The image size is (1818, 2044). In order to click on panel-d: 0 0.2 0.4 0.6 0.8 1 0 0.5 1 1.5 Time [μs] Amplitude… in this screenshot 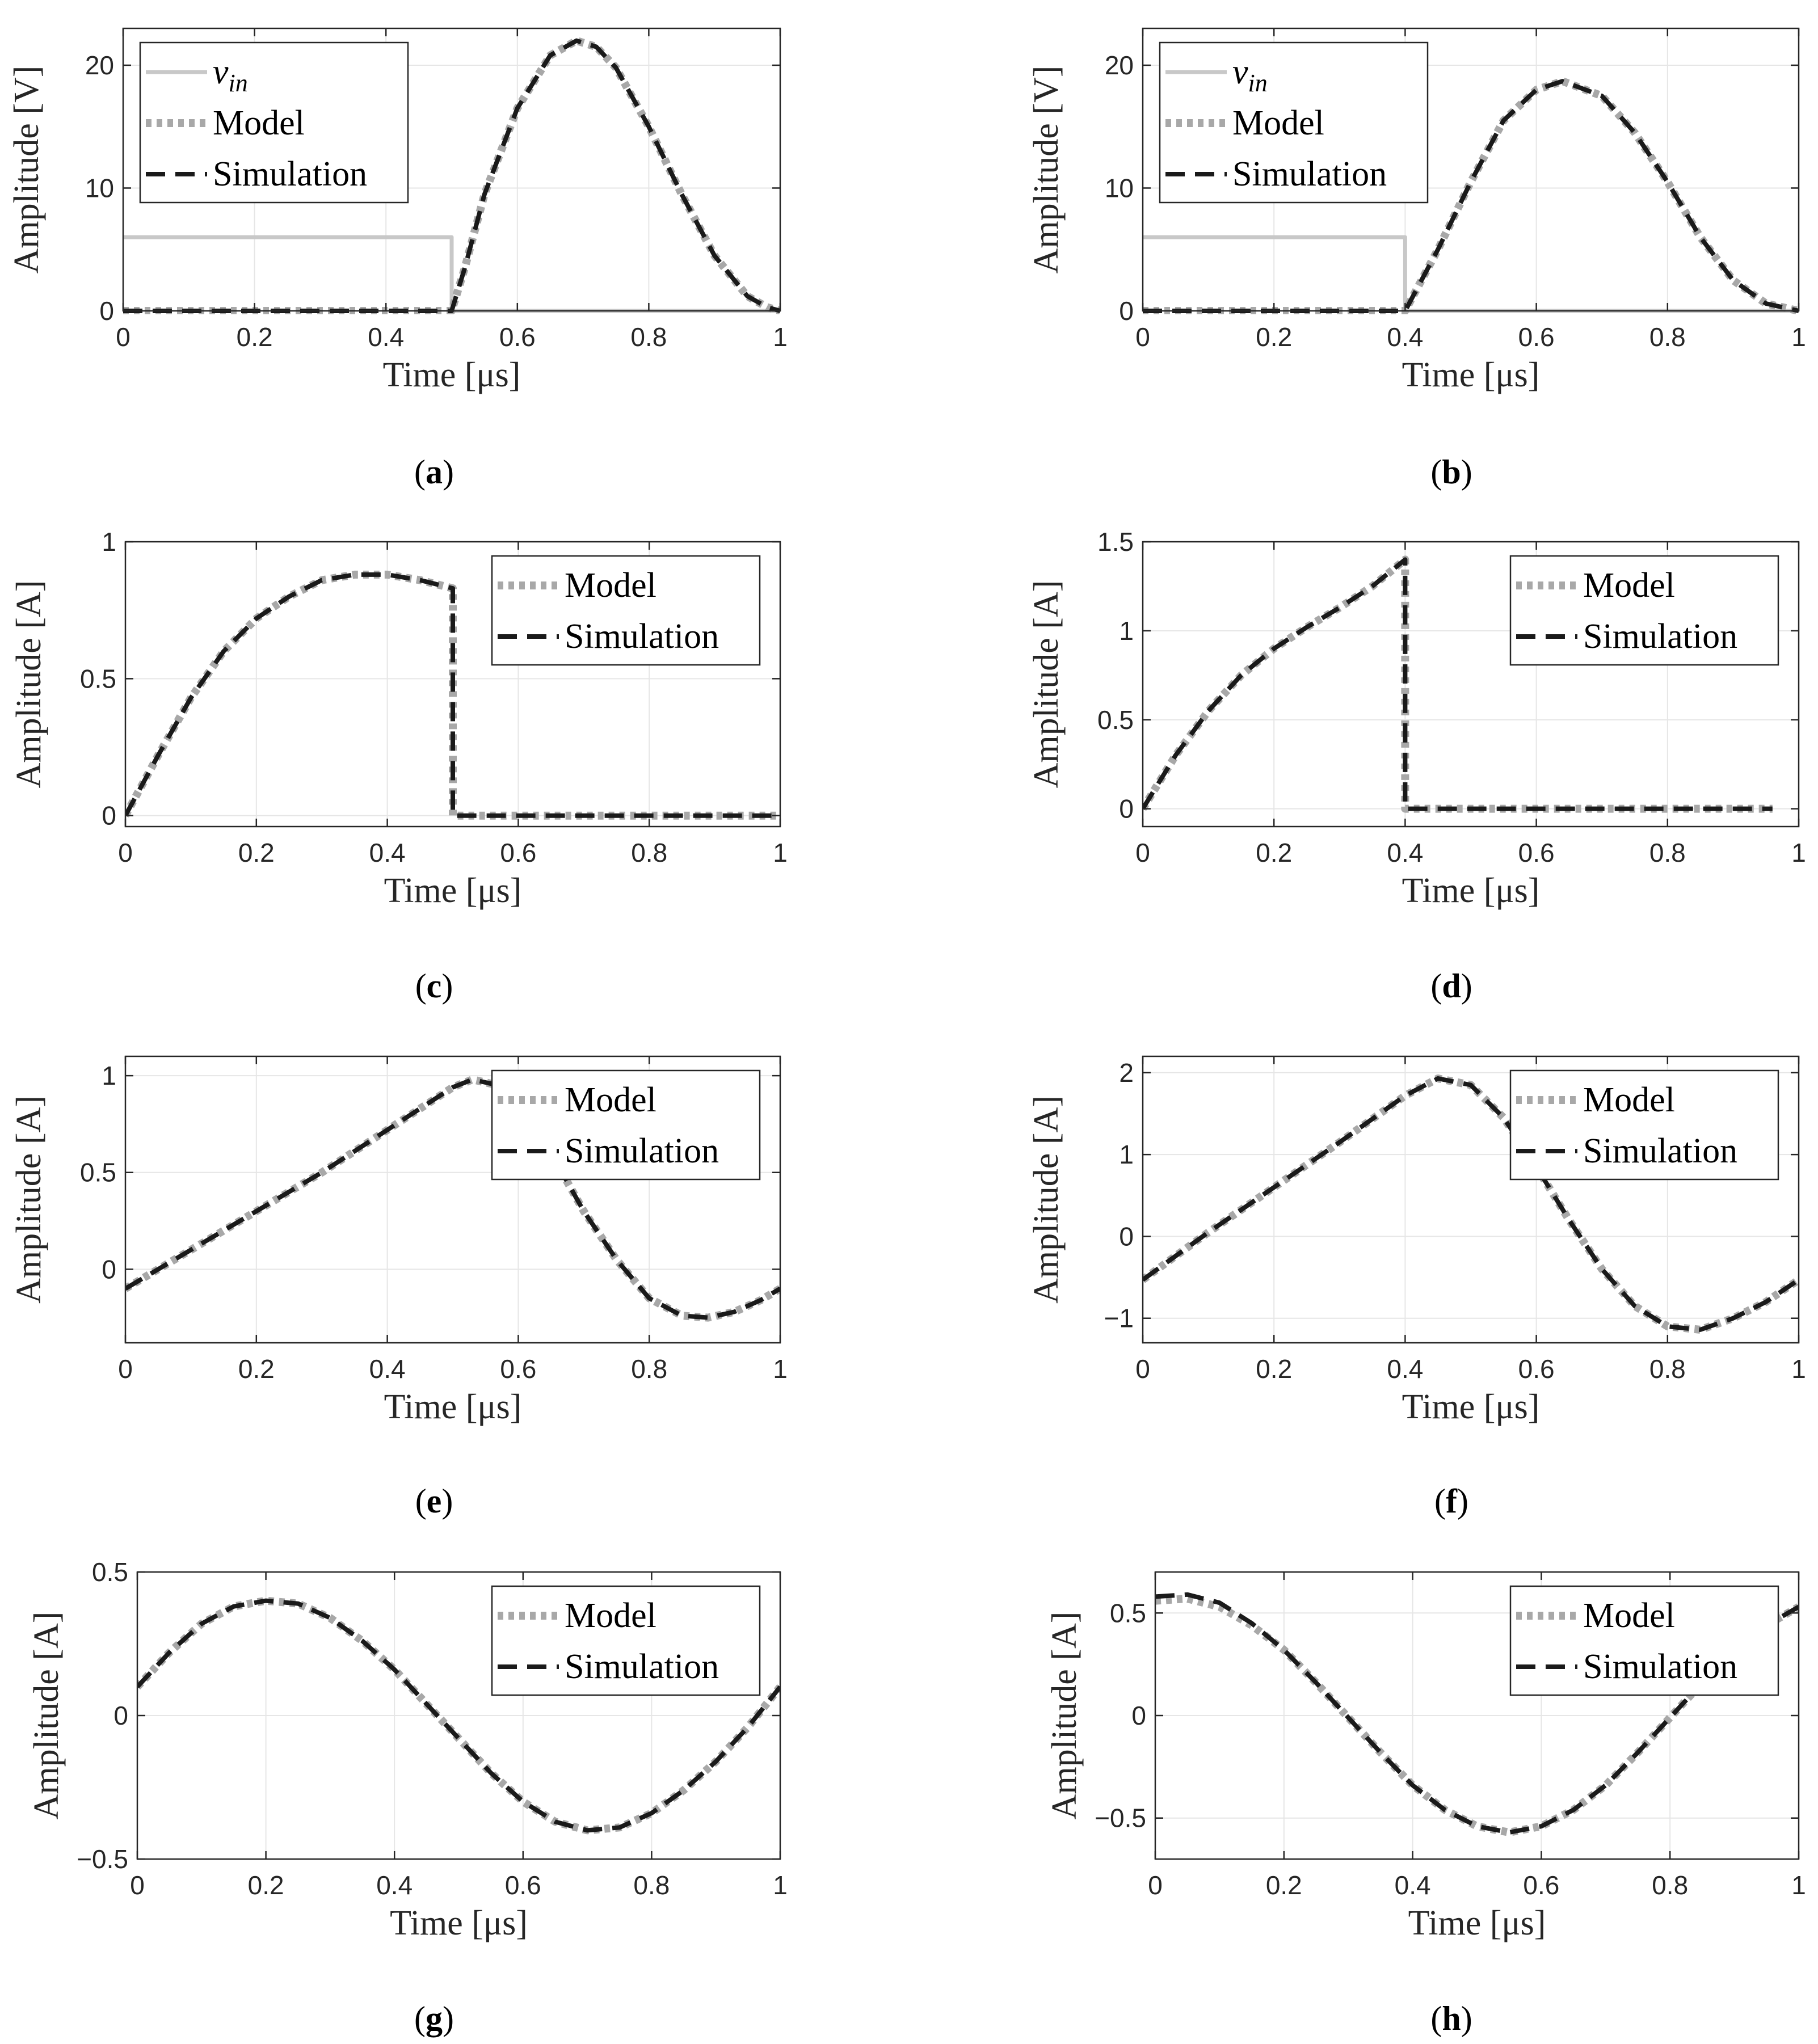, I will do `click(1416, 766)`.